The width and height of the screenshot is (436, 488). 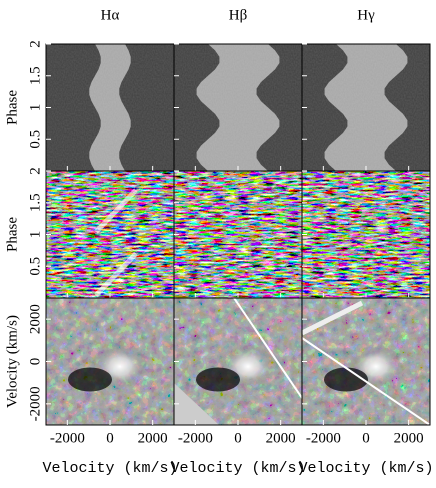 What do you see at coordinates (238, 15) in the screenshot?
I see `column-title: Hβ` at bounding box center [238, 15].